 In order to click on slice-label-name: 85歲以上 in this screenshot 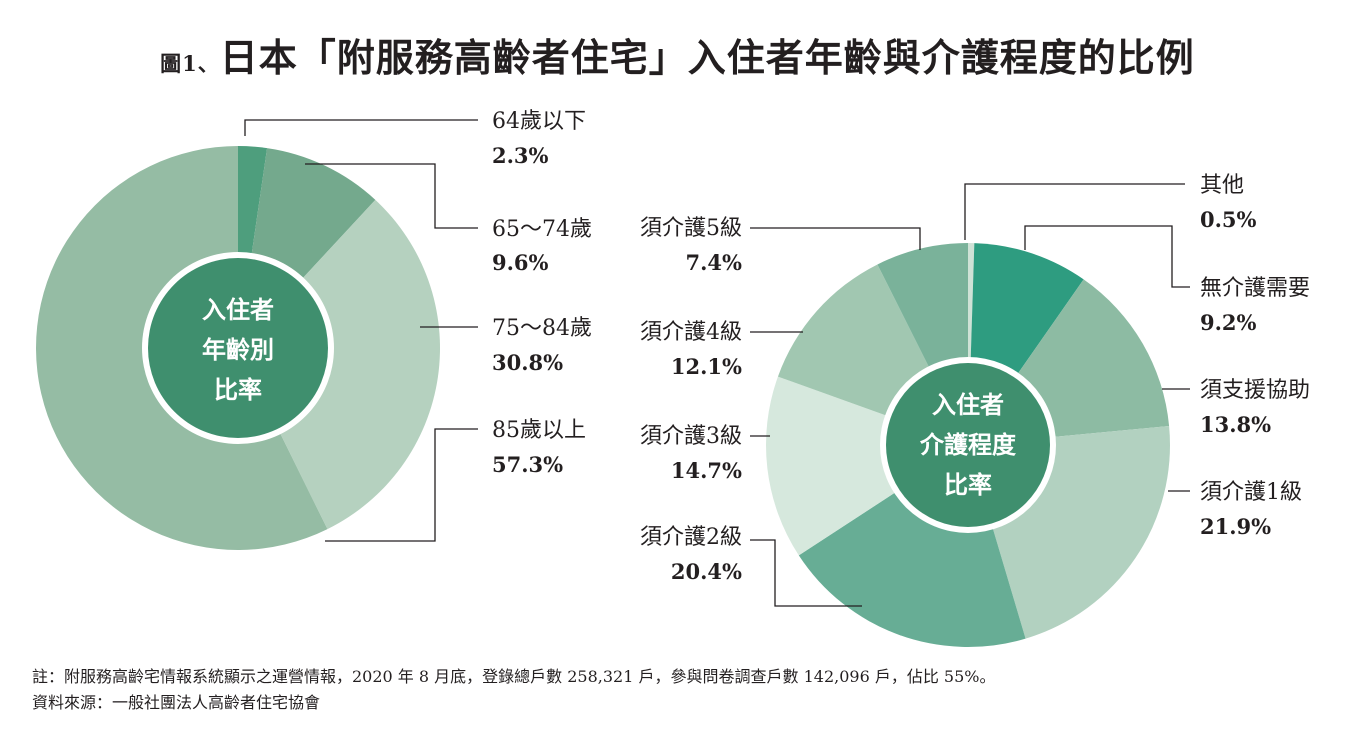, I will do `click(539, 430)`.